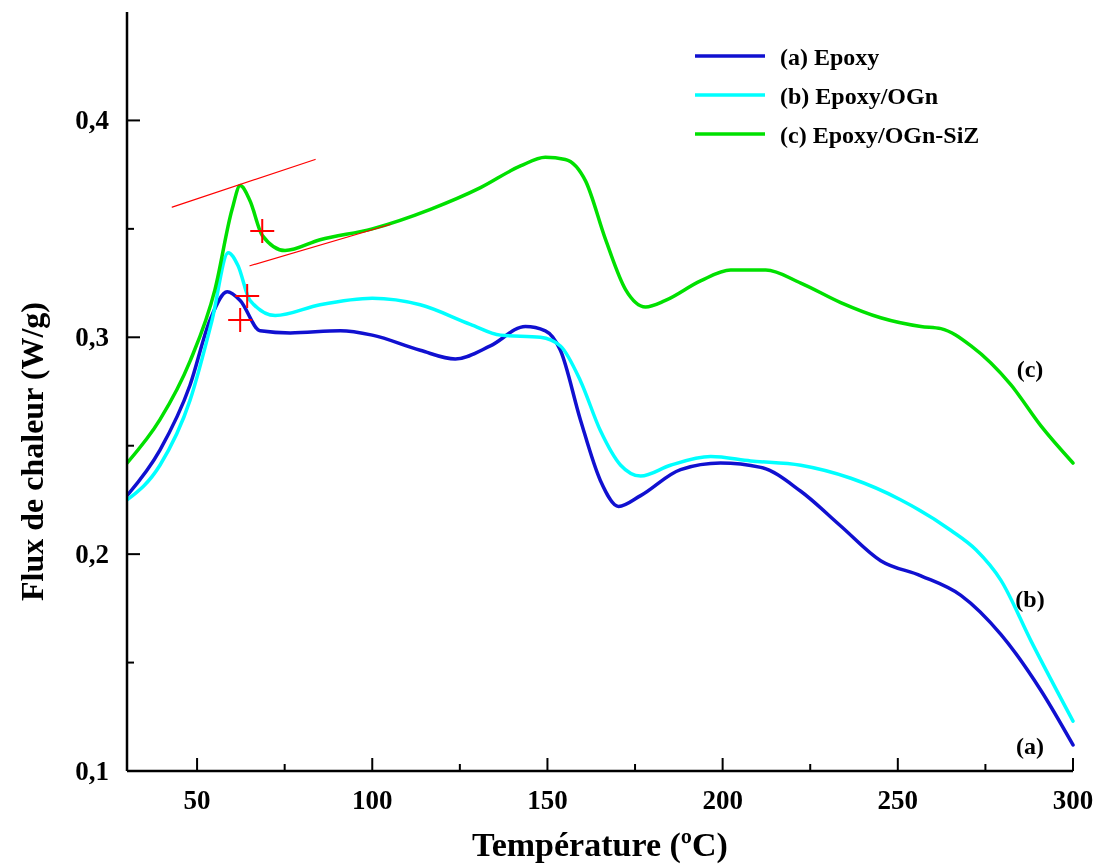 This screenshot has width=1095, height=868. What do you see at coordinates (92, 337) in the screenshot?
I see `y-tick-label: 0,3` at bounding box center [92, 337].